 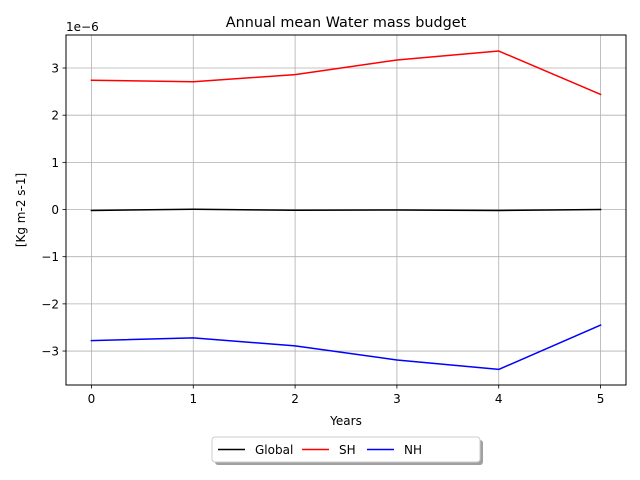 I want to click on x-tick-label: 2, so click(x=295, y=399).